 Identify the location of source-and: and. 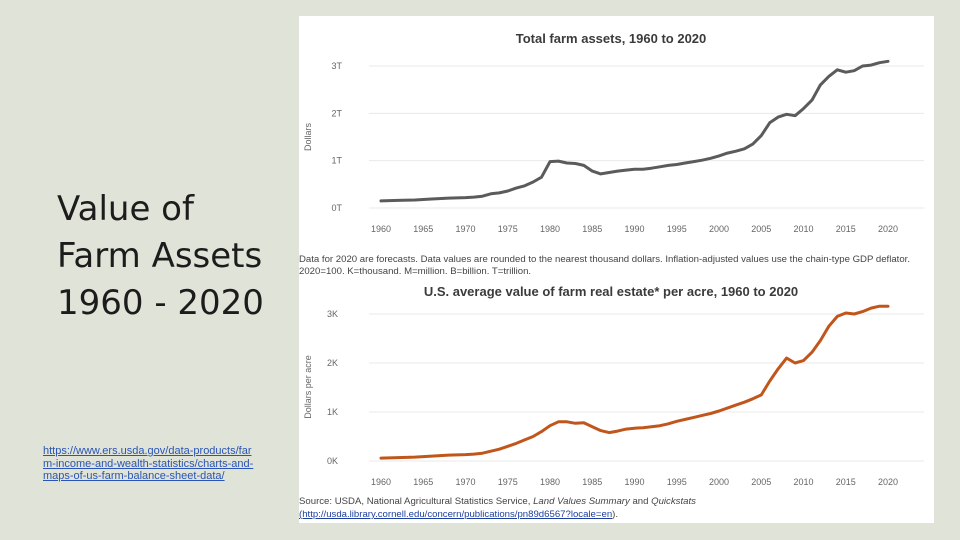
(640, 501).